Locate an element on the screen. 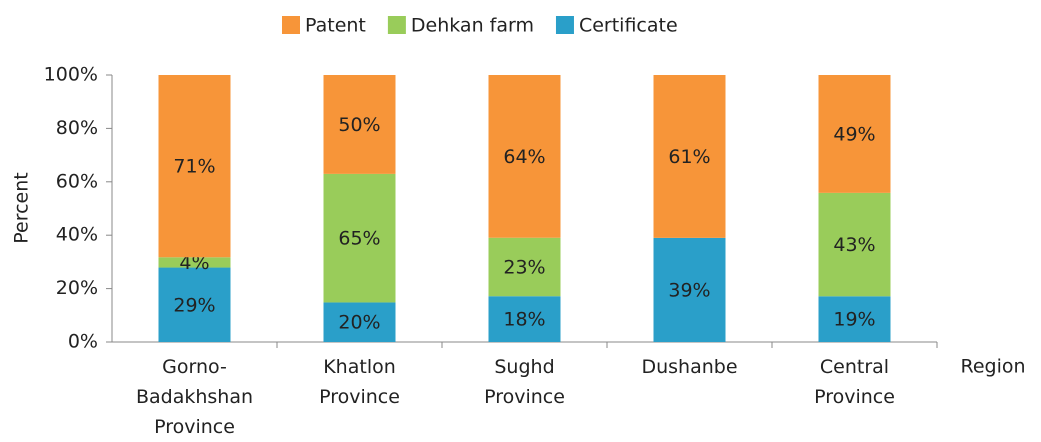 The width and height of the screenshot is (1041, 442). y-tick-label: 20% is located at coordinates (77, 288).